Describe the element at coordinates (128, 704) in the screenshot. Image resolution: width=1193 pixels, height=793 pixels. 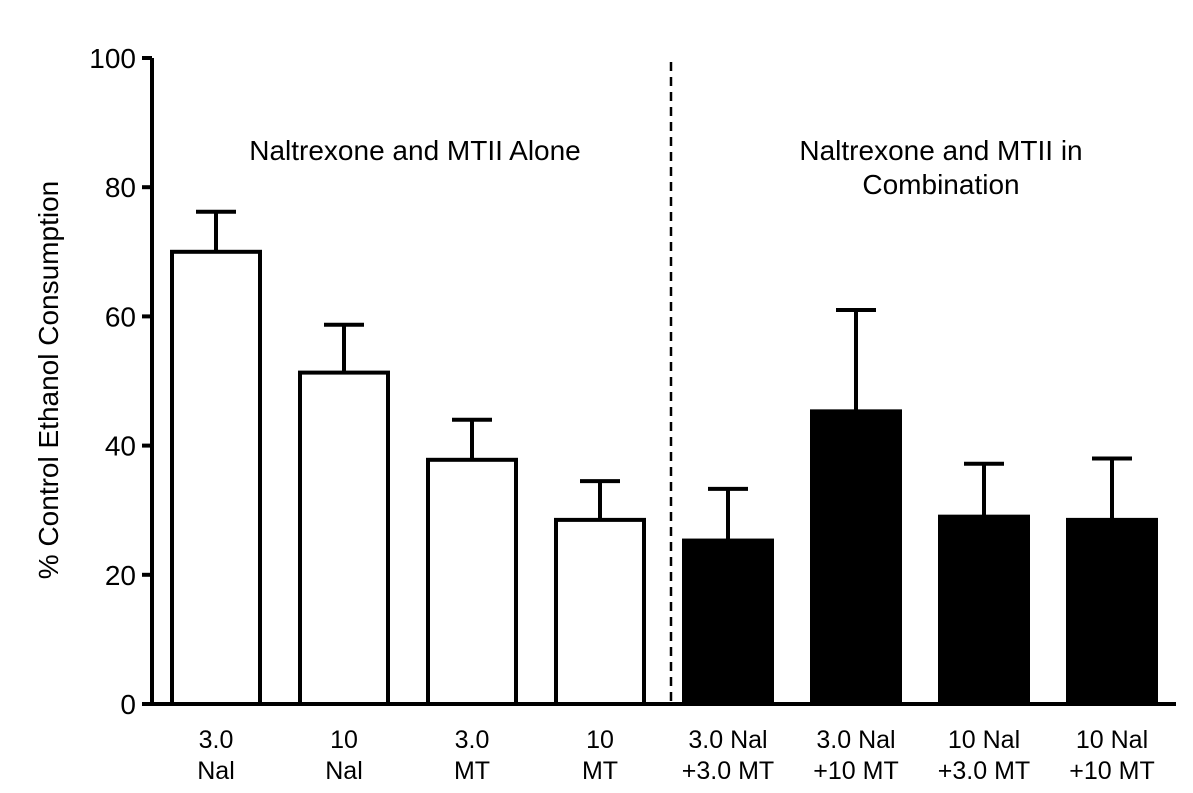
I see `y-tick-label: 0` at that location.